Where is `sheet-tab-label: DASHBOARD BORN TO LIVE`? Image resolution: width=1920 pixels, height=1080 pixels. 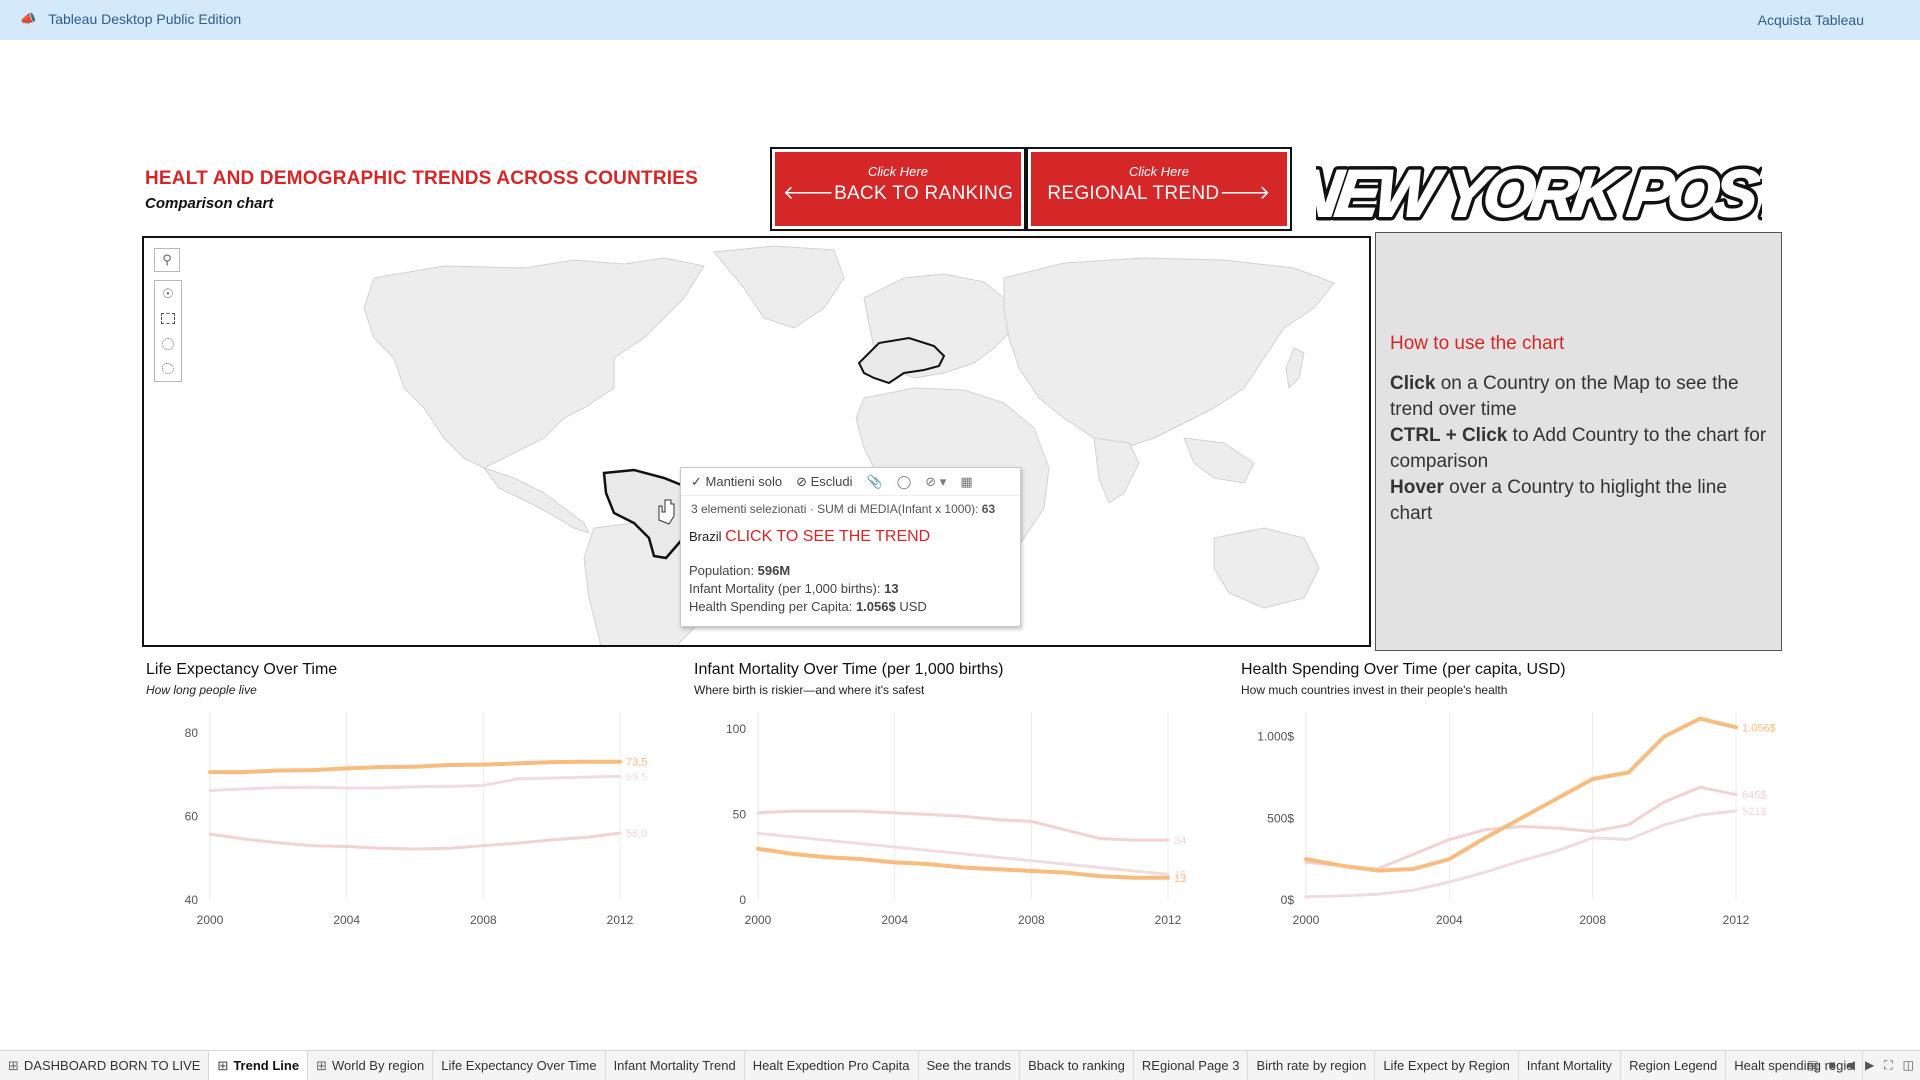
sheet-tab-label: DASHBOARD BORN TO LIVE is located at coordinates (112, 1065).